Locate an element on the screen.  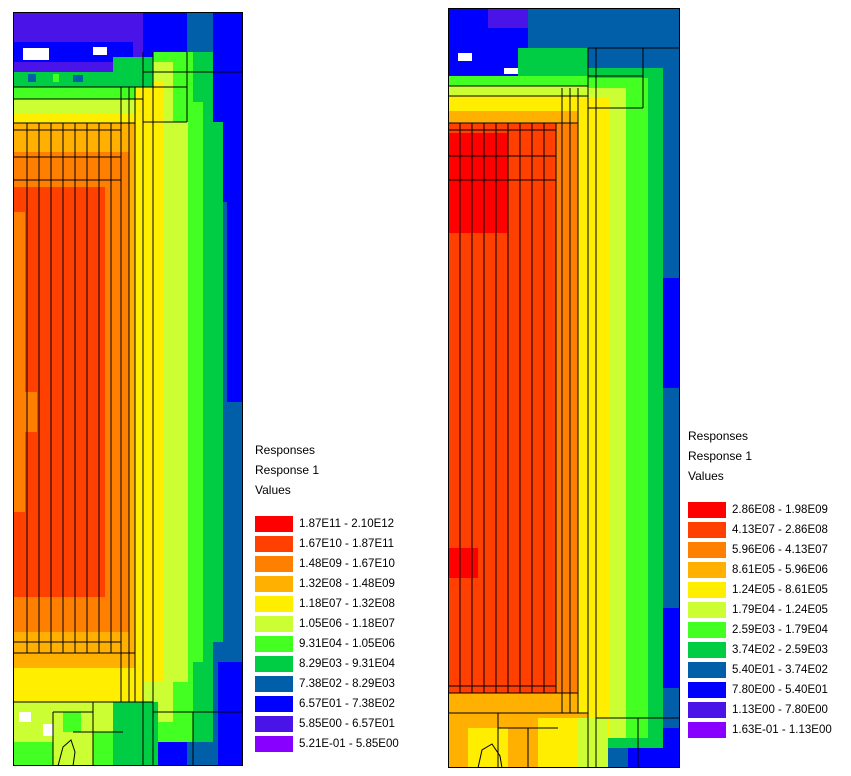
left-legend-range-label: 7.38E02 - 8.29E03 is located at coordinates (347, 684).